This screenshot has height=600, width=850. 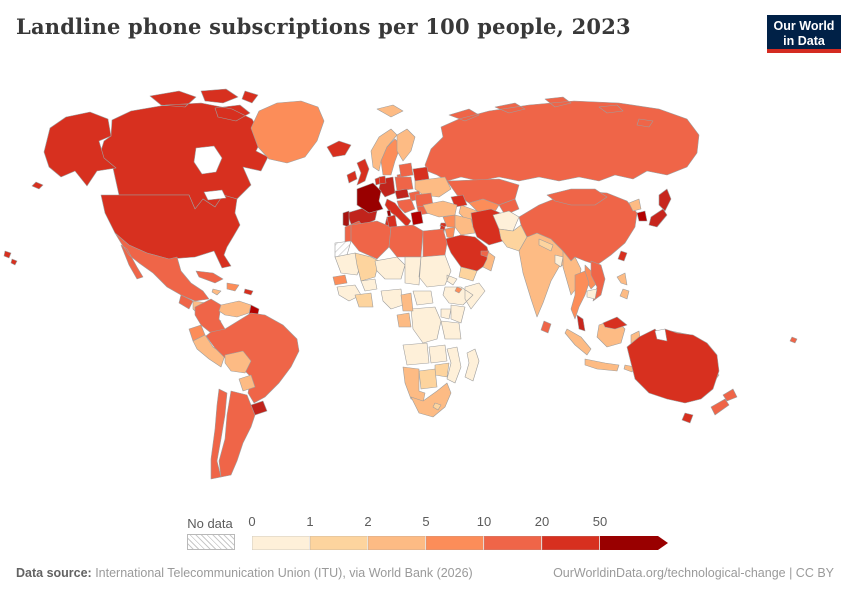 What do you see at coordinates (485, 254) in the screenshot?
I see `country-uae` at bounding box center [485, 254].